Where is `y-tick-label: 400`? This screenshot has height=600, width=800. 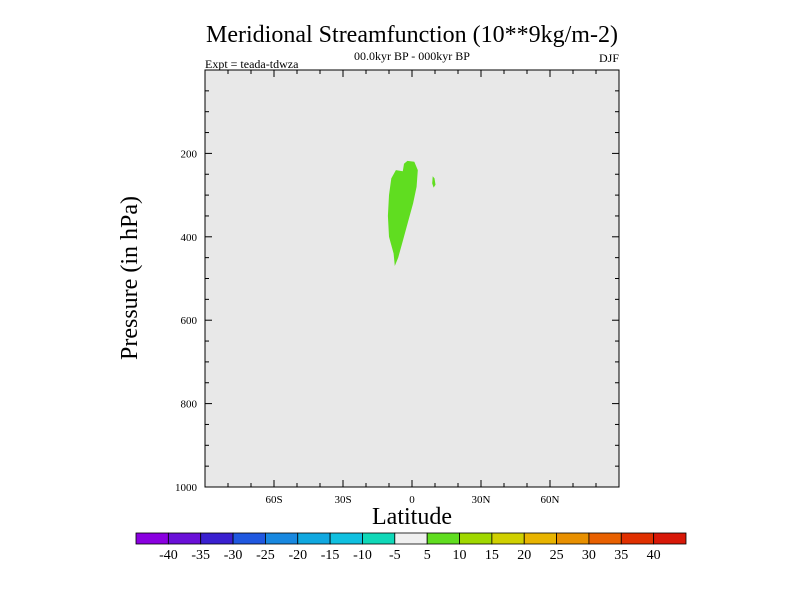 y-tick-label: 400 is located at coordinates (189, 238).